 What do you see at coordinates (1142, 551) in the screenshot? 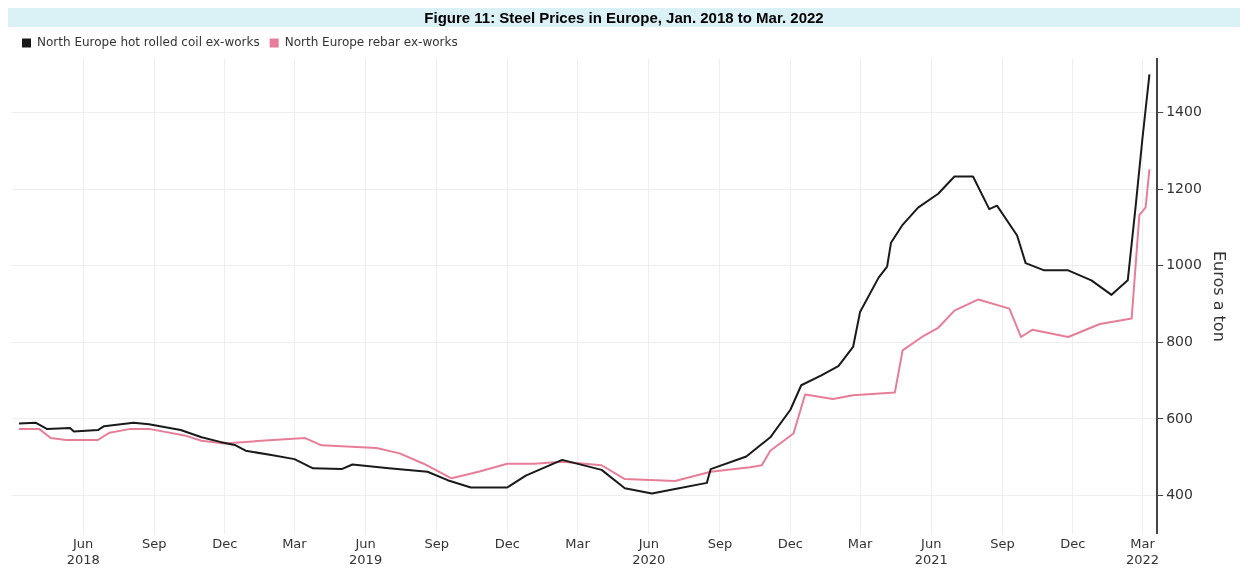
I see `x-tick-label: Mar 2022` at bounding box center [1142, 551].